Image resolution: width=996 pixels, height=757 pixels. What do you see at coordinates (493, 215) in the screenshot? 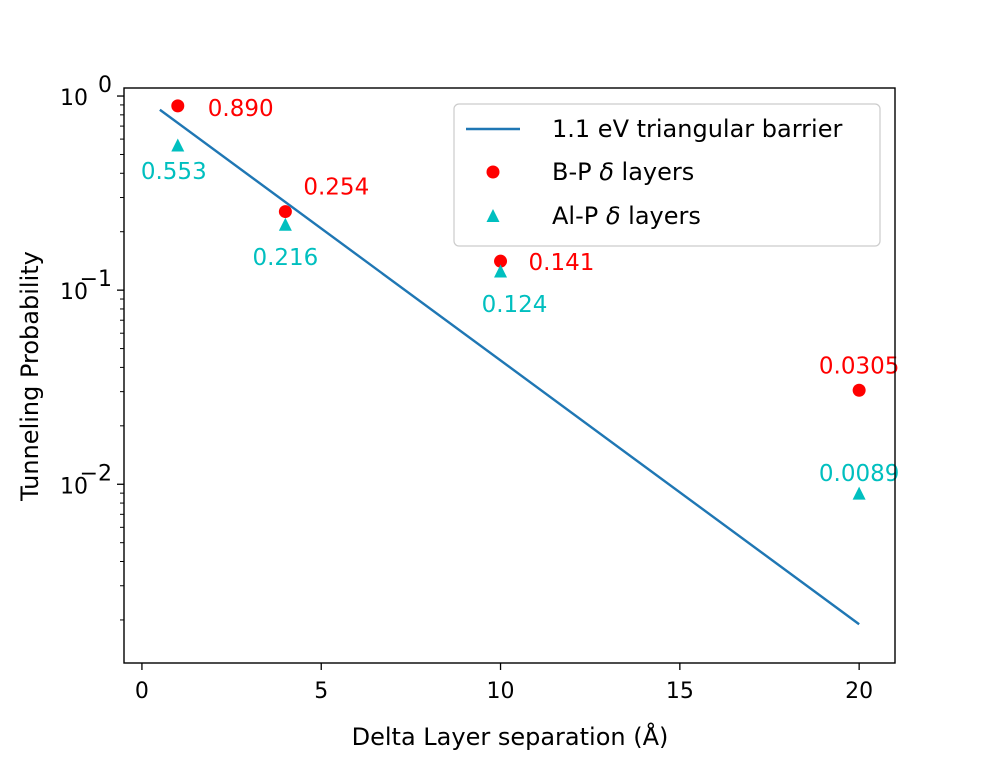
I see `legend-triangle-marker` at bounding box center [493, 215].